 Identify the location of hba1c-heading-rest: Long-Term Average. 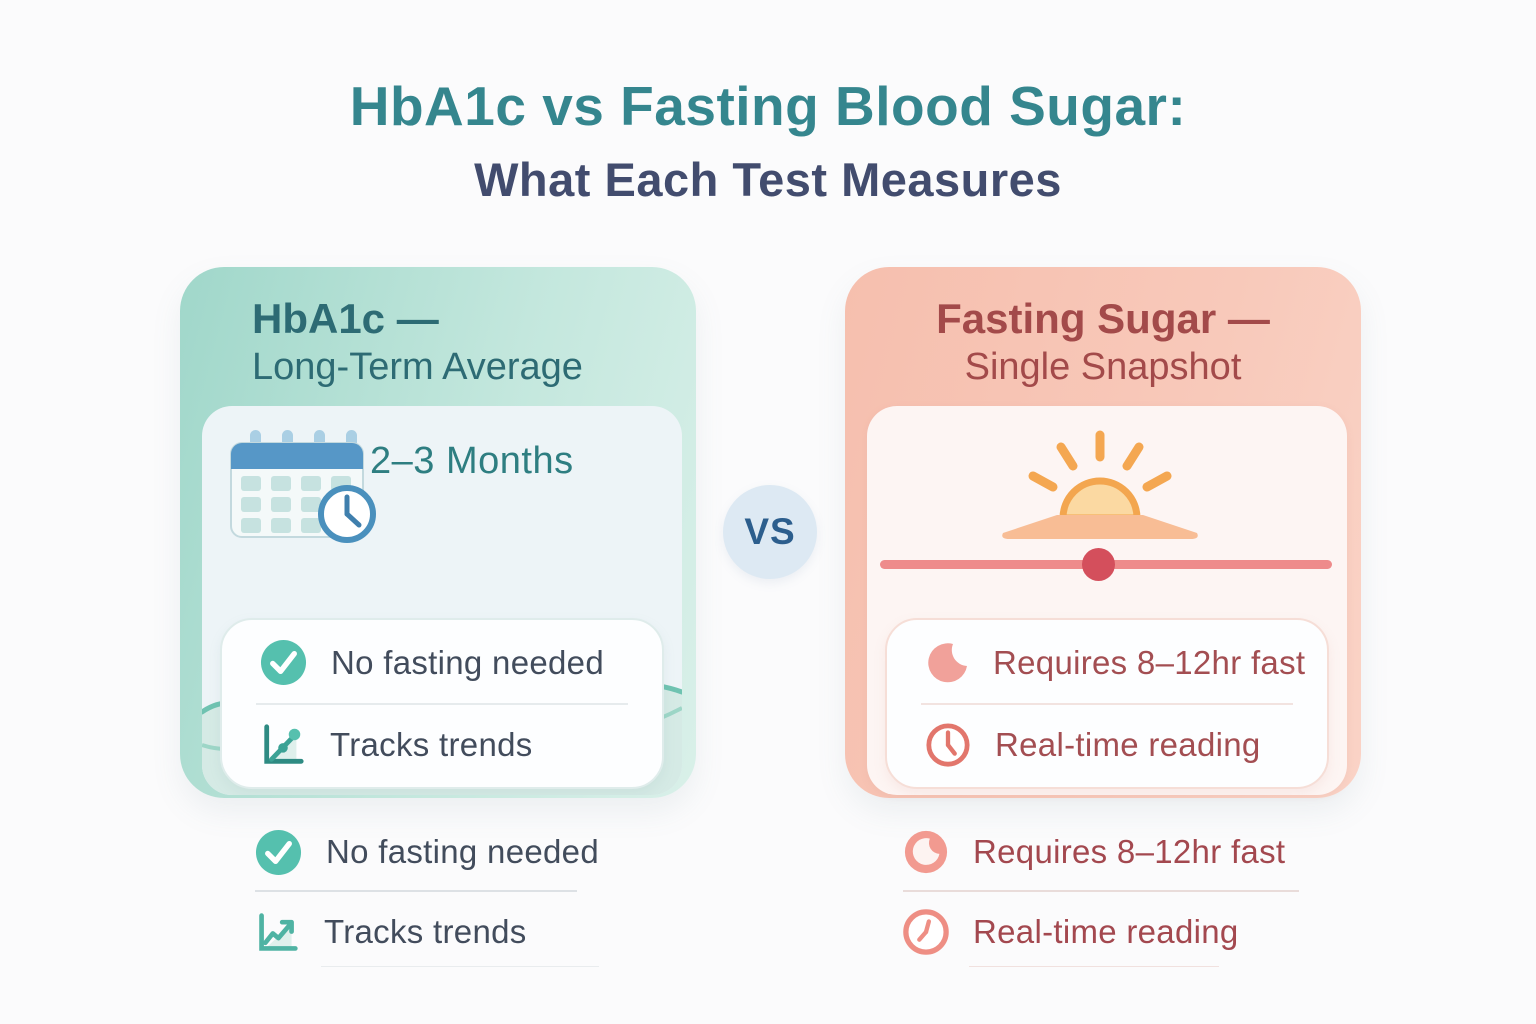
(417, 367).